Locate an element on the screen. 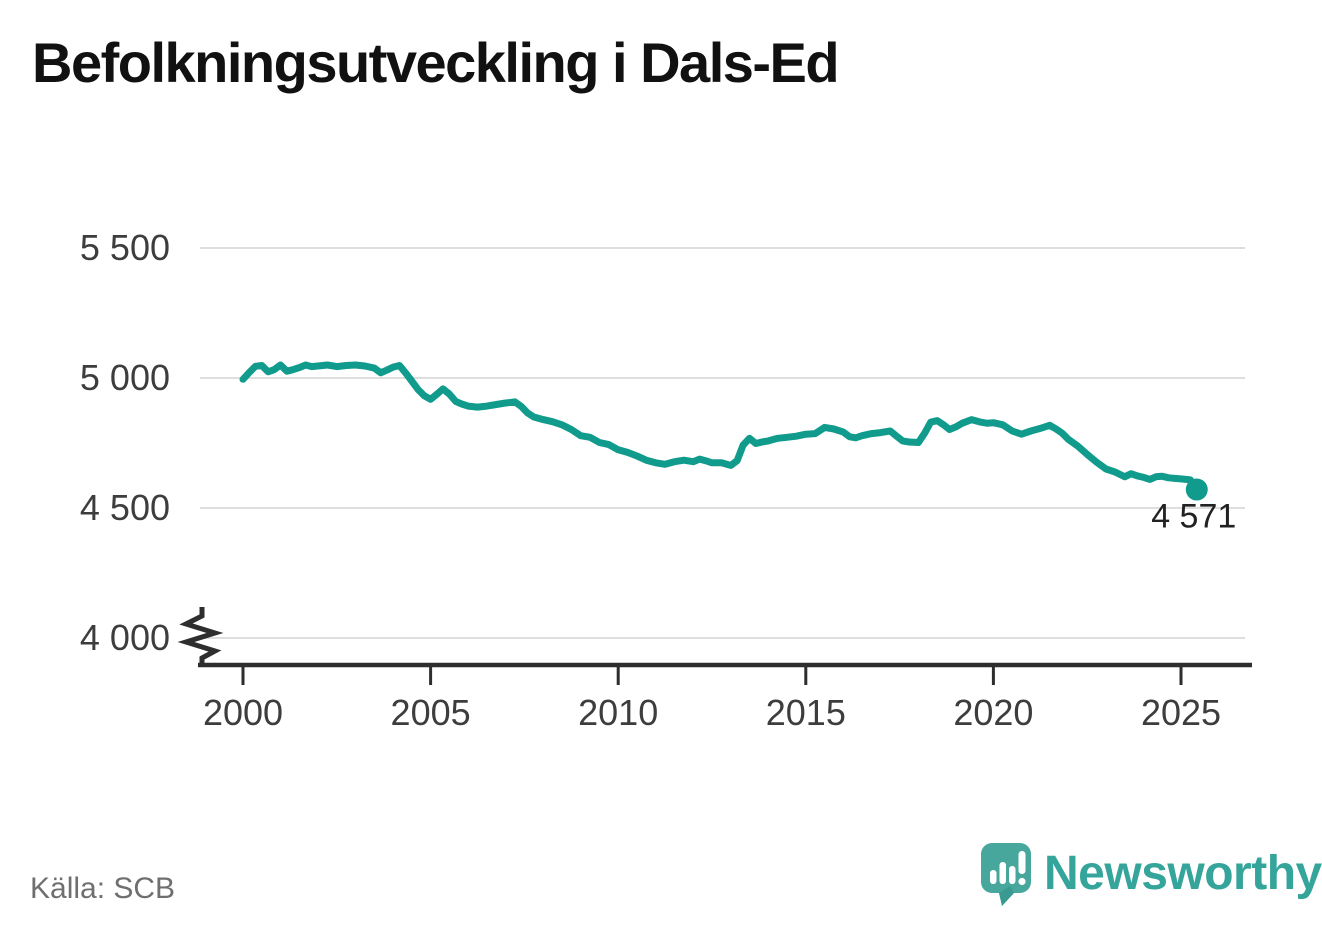  newsworthy-wordmark: Newsworthy is located at coordinates (1183, 873).